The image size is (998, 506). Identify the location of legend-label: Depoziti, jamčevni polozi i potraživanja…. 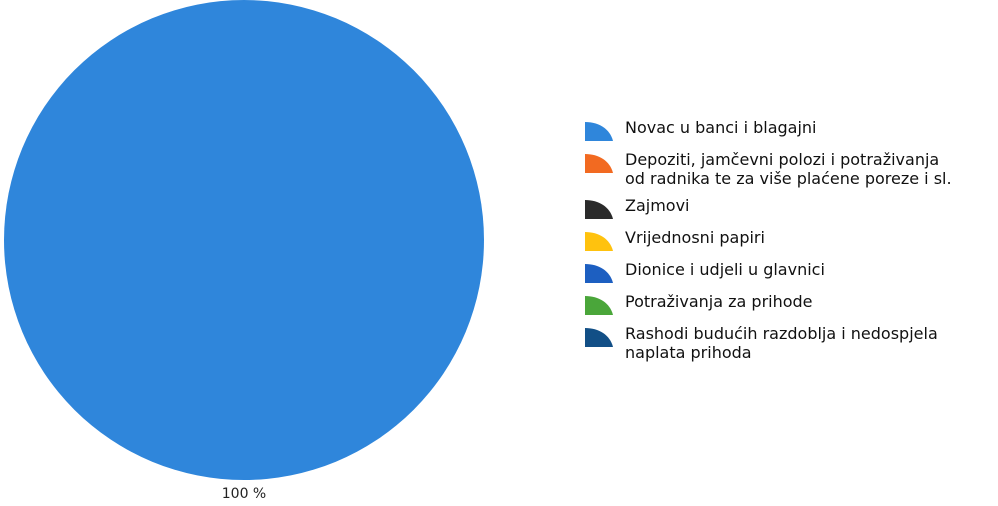
(788, 169).